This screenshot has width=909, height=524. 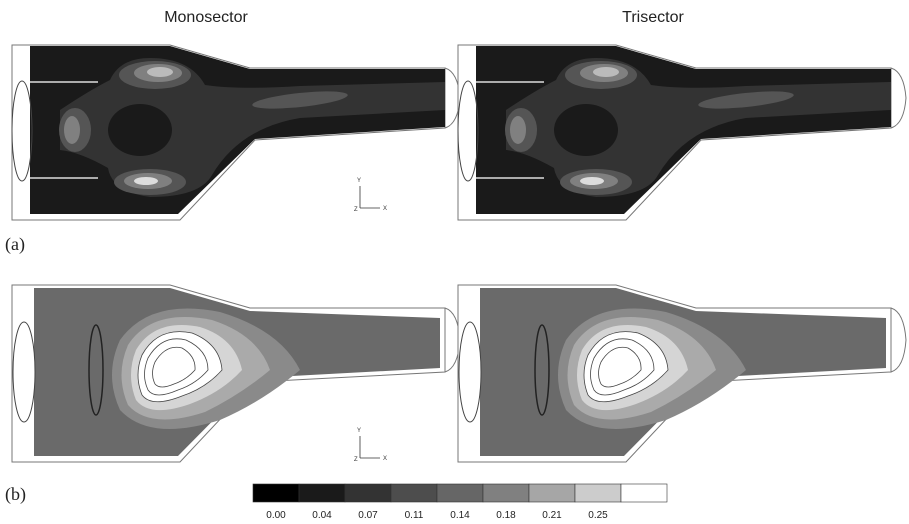 I want to click on panel-title: Trisector, so click(x=653, y=17).